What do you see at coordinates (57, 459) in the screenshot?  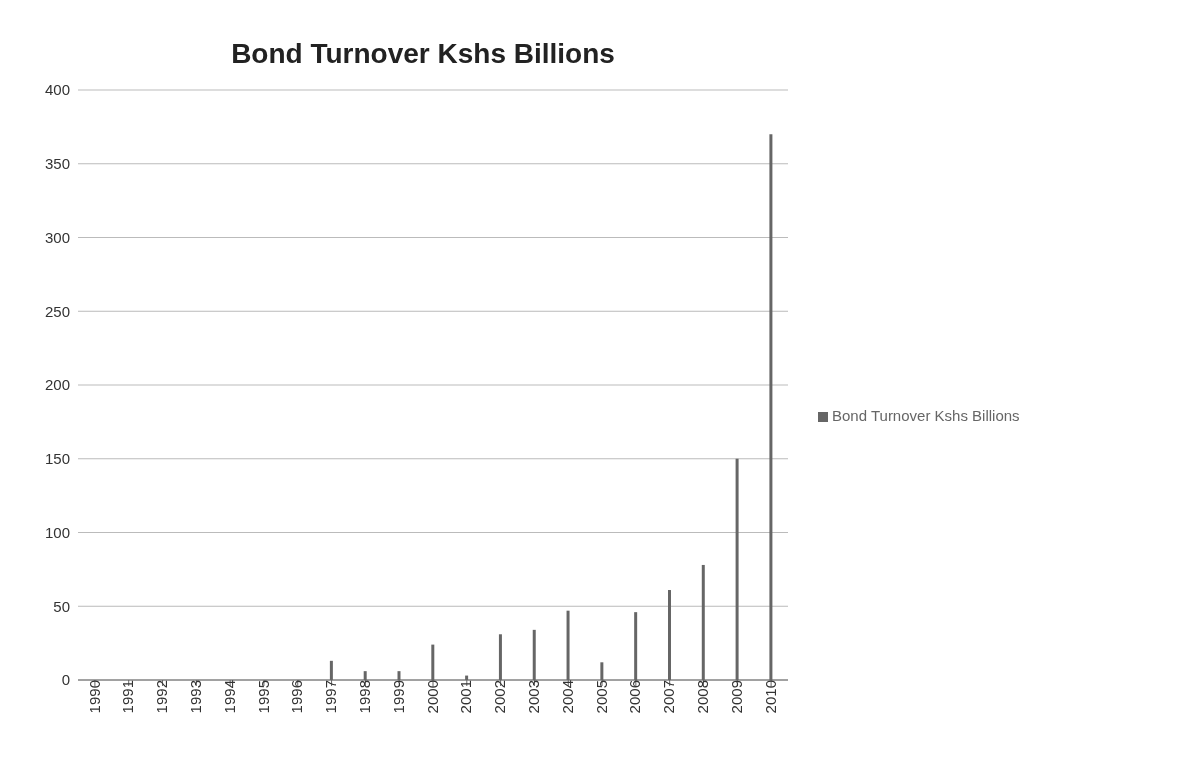 I see `y-tick-label: 150` at bounding box center [57, 459].